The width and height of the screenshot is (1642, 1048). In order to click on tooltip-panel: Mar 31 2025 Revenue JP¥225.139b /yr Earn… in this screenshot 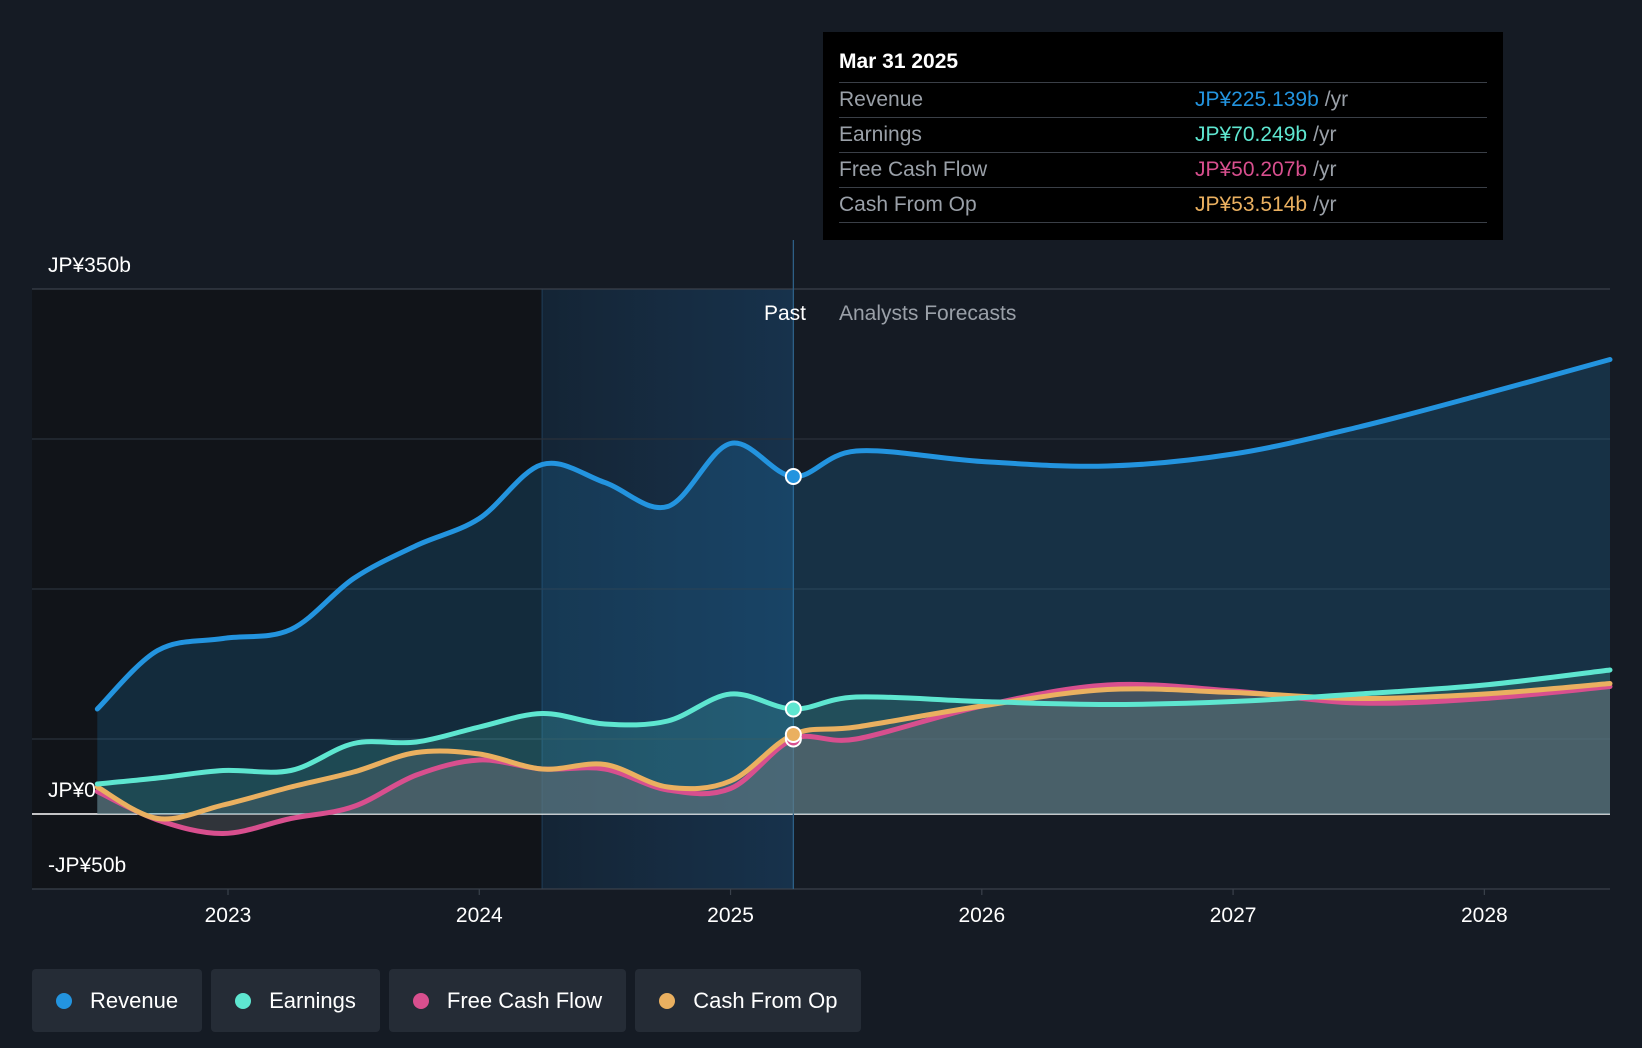, I will do `click(1163, 136)`.